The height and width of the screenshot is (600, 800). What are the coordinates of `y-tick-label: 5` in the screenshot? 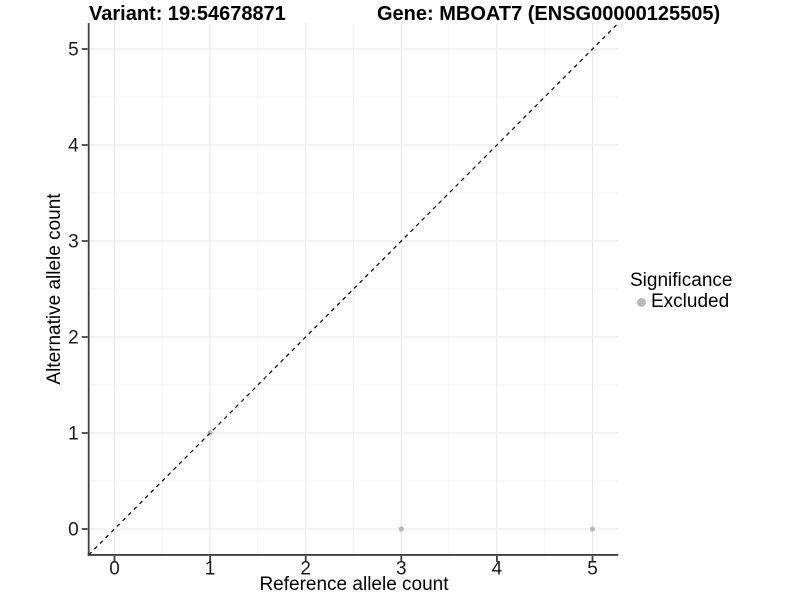 It's located at (73, 50).